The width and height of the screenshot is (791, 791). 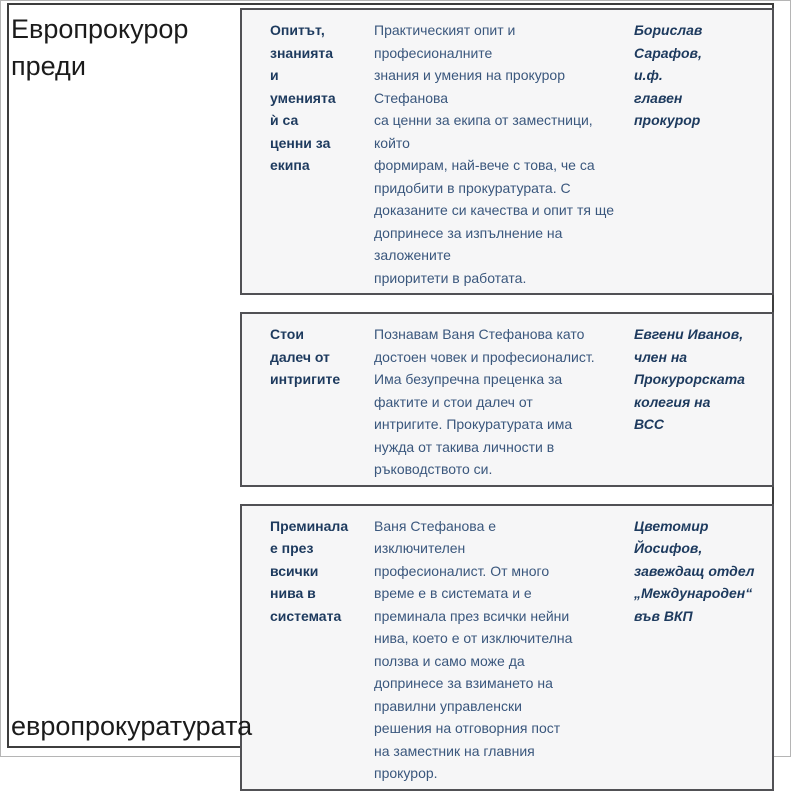 I want to click on quote-heading: Преминала е през всички нива в системата, so click(x=309, y=570).